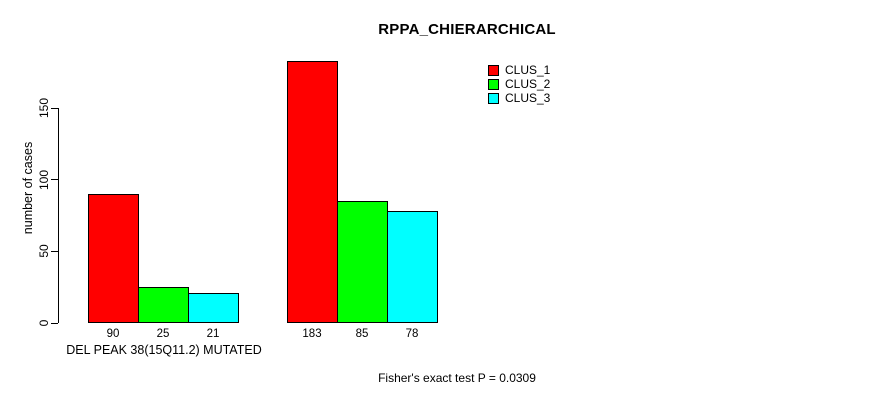 The image size is (890, 400). Describe the element at coordinates (412, 334) in the screenshot. I see `bar-value-label: 78` at that location.